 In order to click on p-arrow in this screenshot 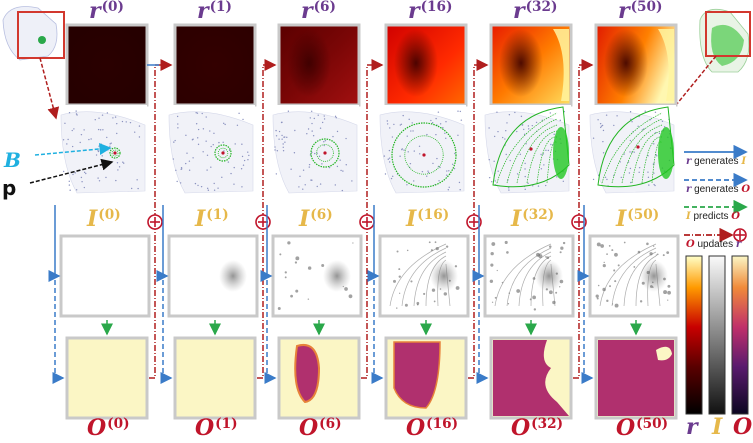, I will do `click(71, 171)`.